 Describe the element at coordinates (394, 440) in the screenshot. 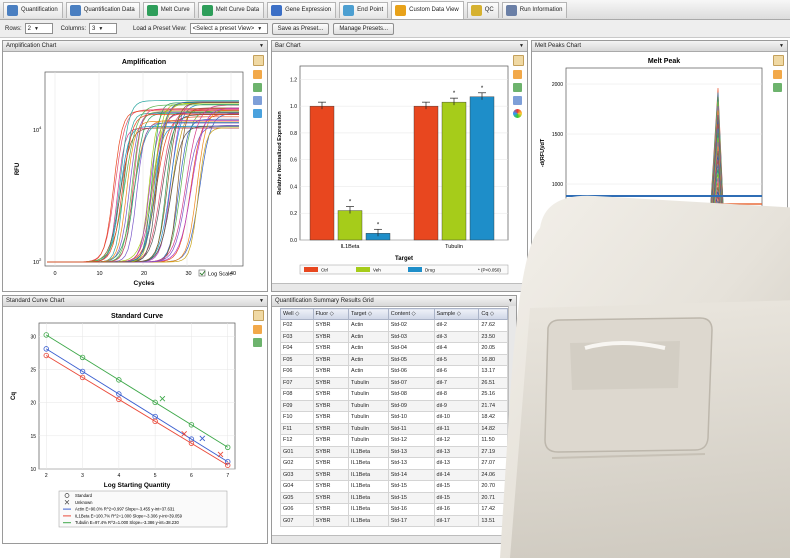

I see `table-row: F12 SYBR Tubulin Std-12 dil-12 11.50` at that location.